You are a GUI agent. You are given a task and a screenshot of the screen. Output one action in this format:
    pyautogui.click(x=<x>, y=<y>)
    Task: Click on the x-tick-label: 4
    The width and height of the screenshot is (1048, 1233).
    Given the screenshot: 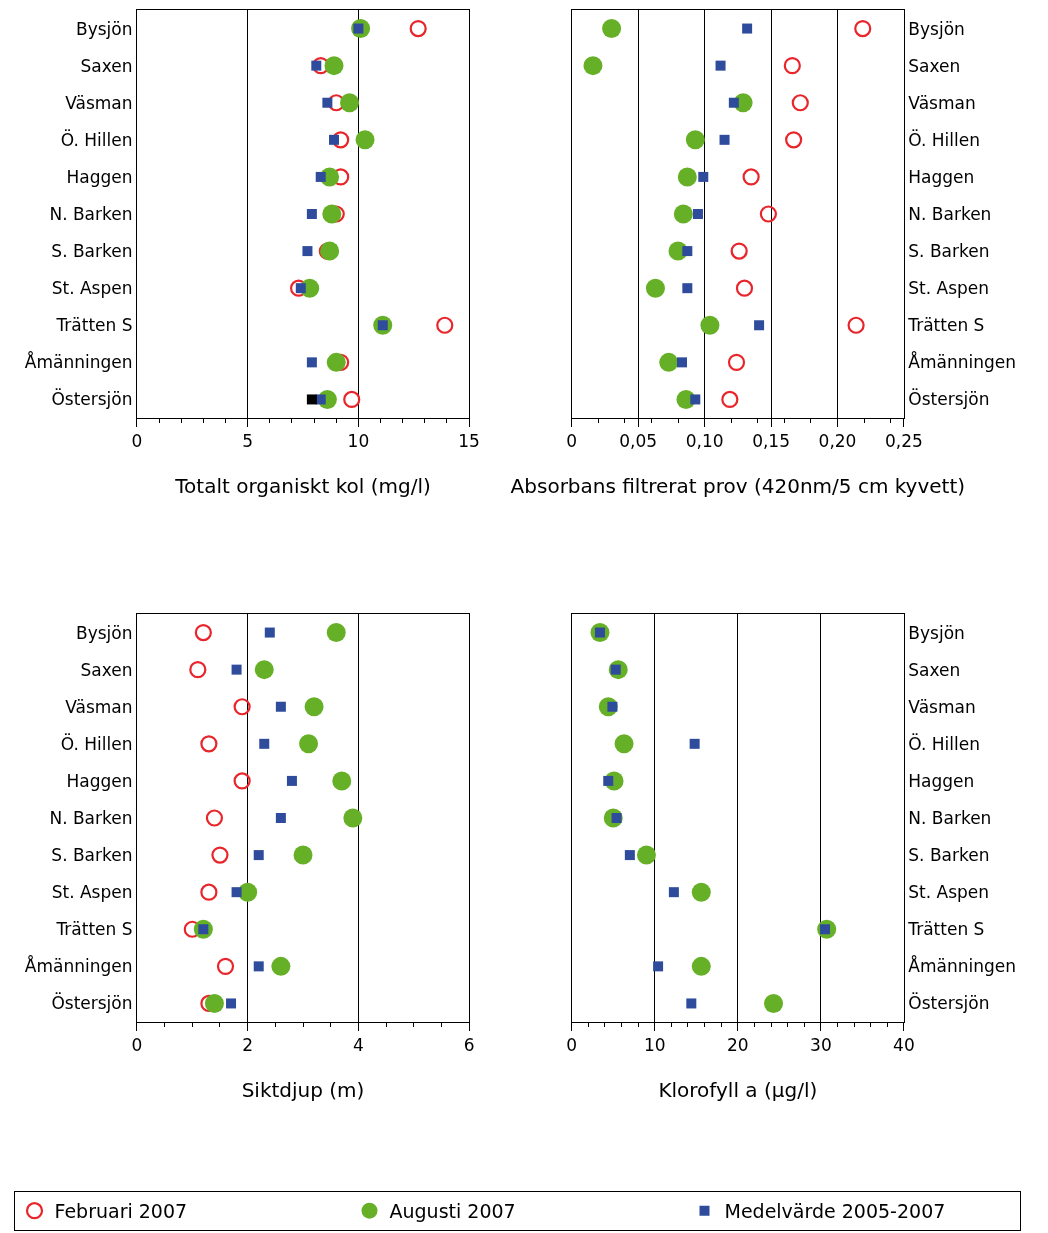 What is the action you would take?
    pyautogui.click(x=358, y=1045)
    